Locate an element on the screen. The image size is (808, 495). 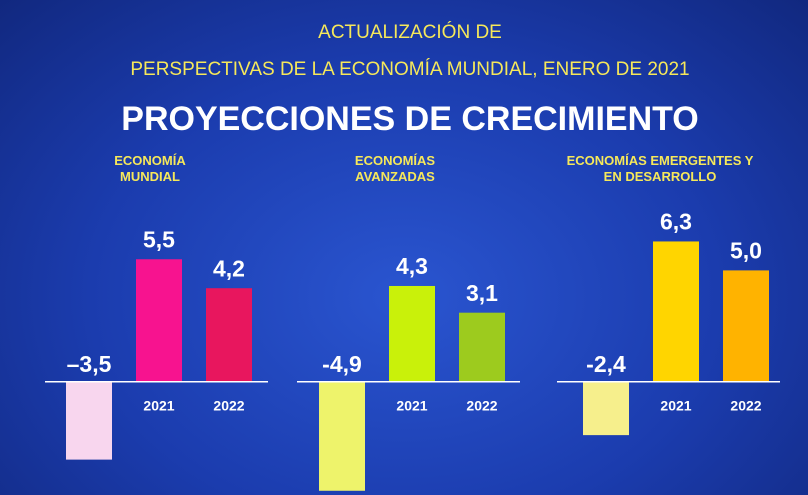
value-label: 5,0 is located at coordinates (746, 250).